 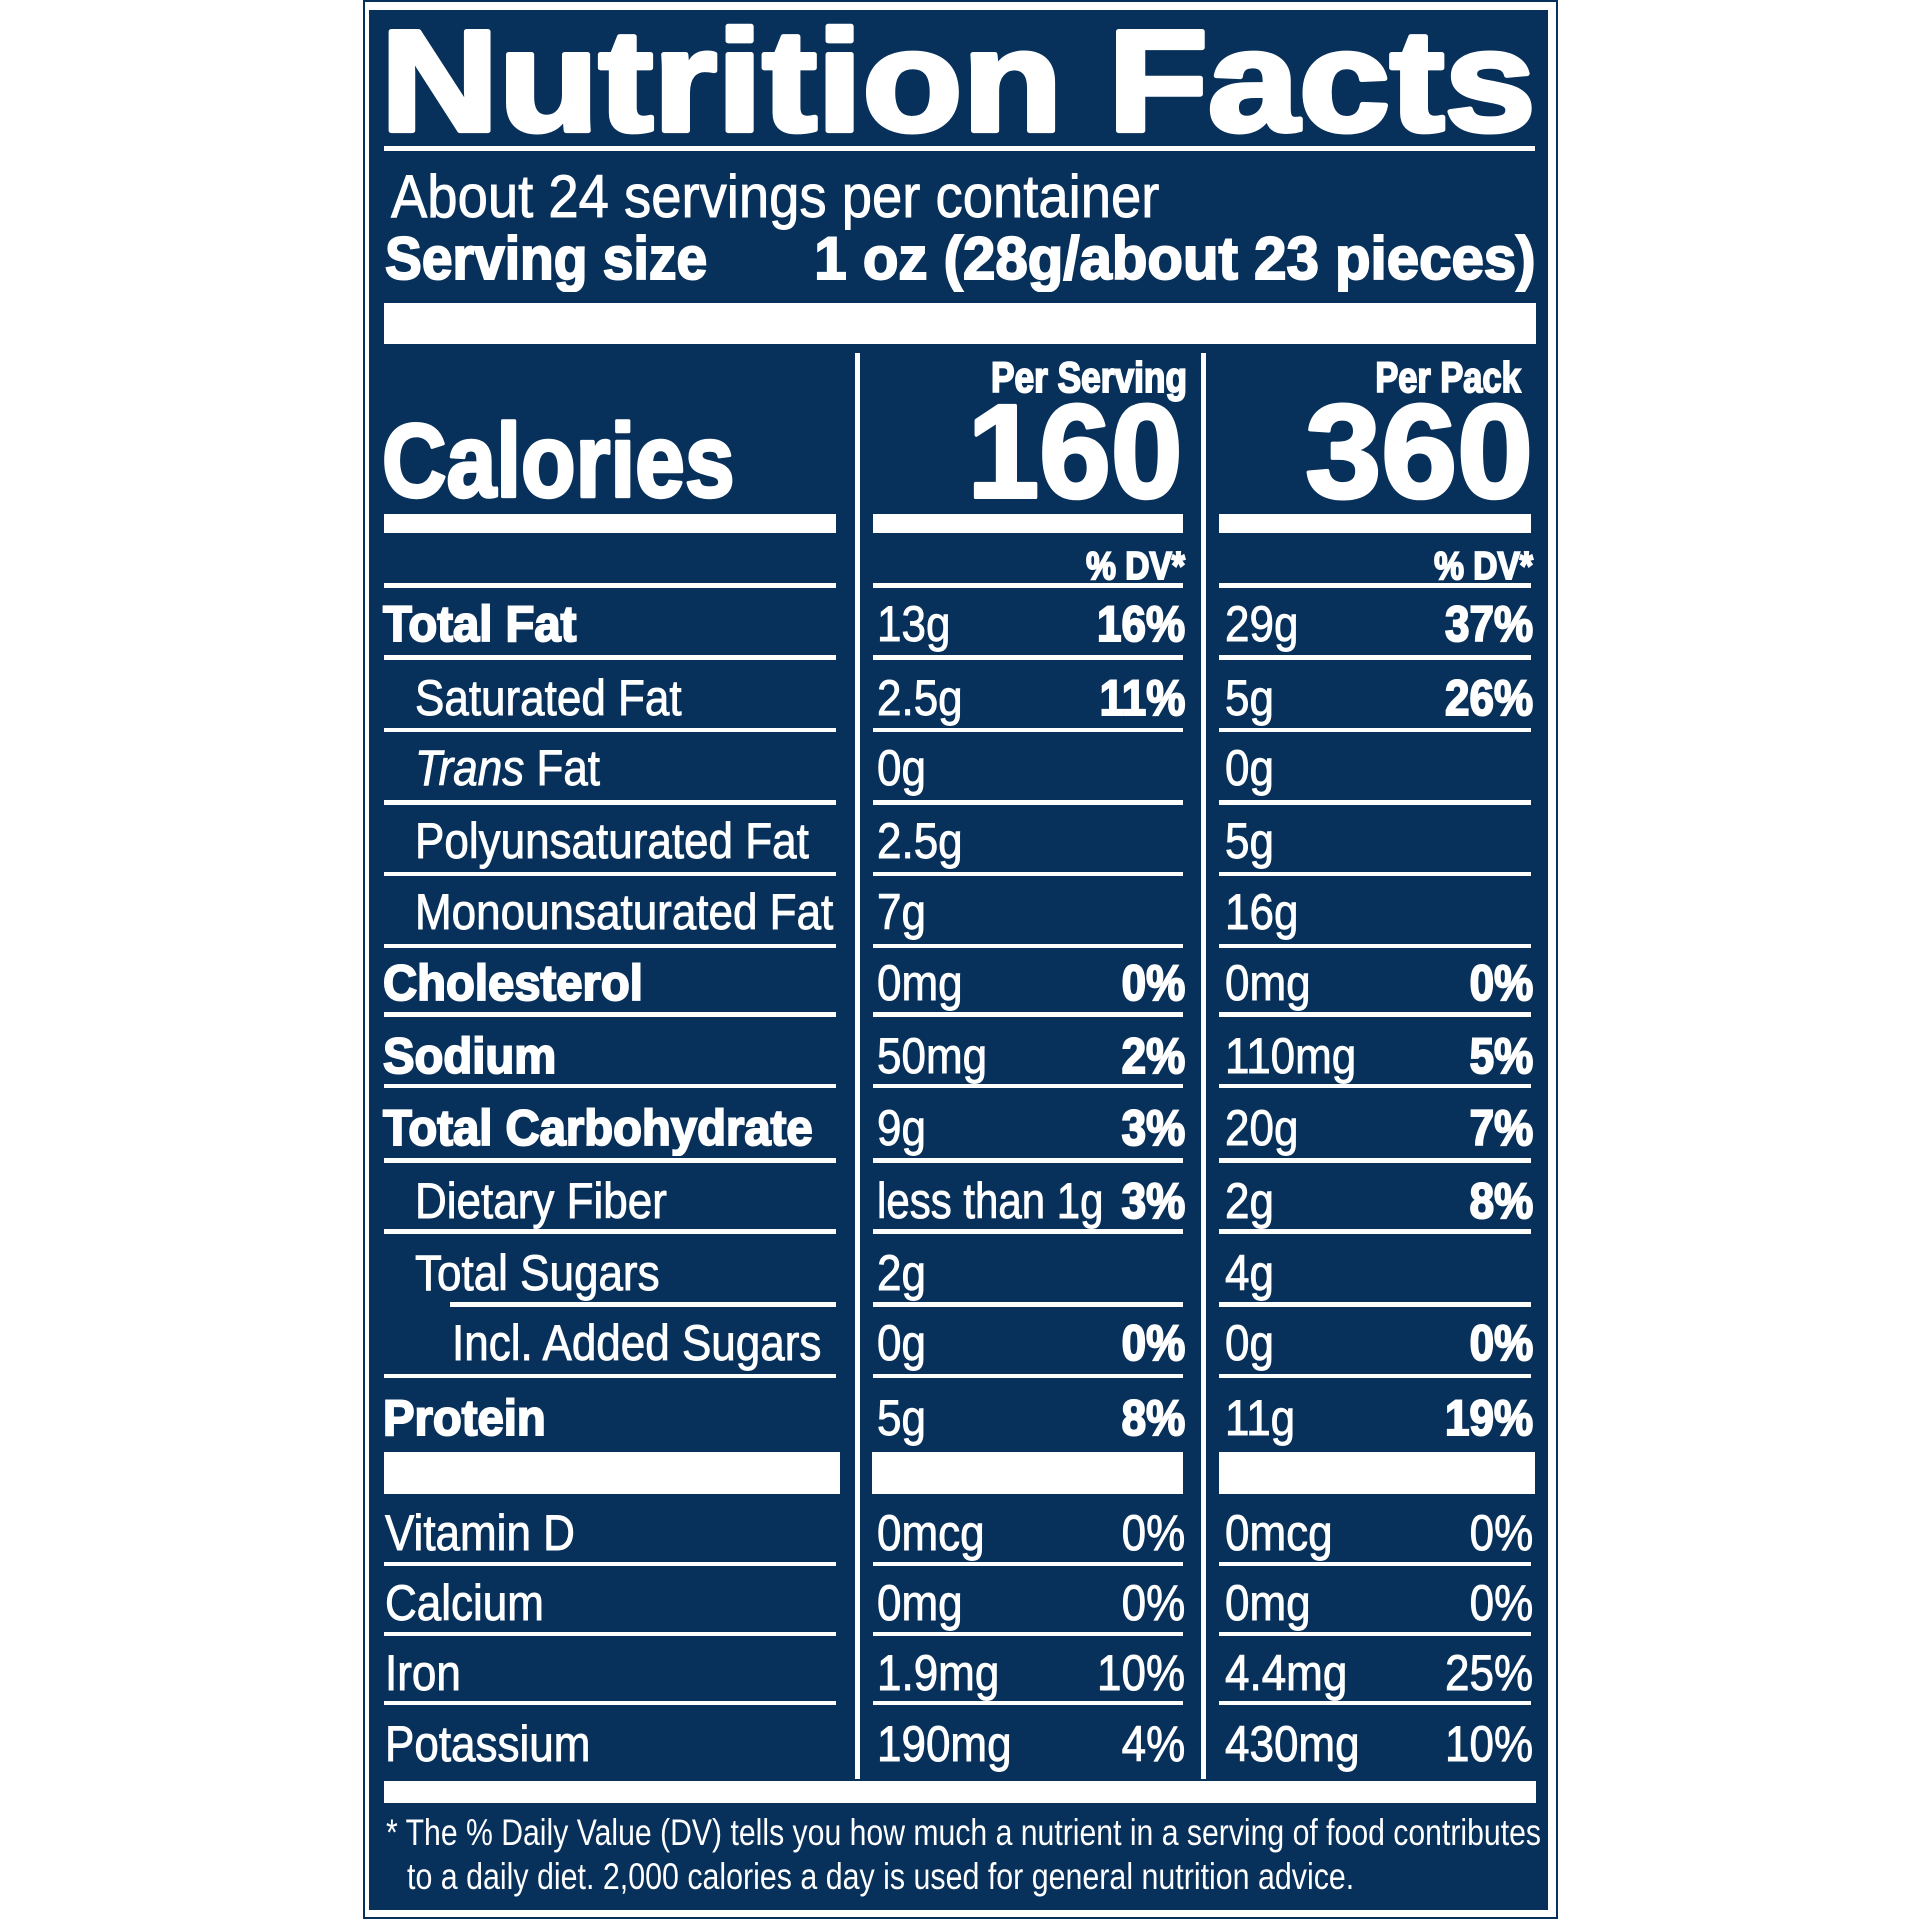 I want to click on svg-text: Nutrition Facts, so click(x=958, y=80).